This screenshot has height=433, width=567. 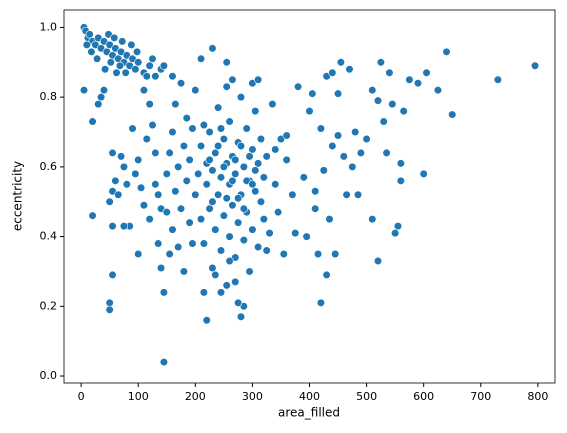 I want to click on y-tick-label: 1.0, so click(x=49, y=26).